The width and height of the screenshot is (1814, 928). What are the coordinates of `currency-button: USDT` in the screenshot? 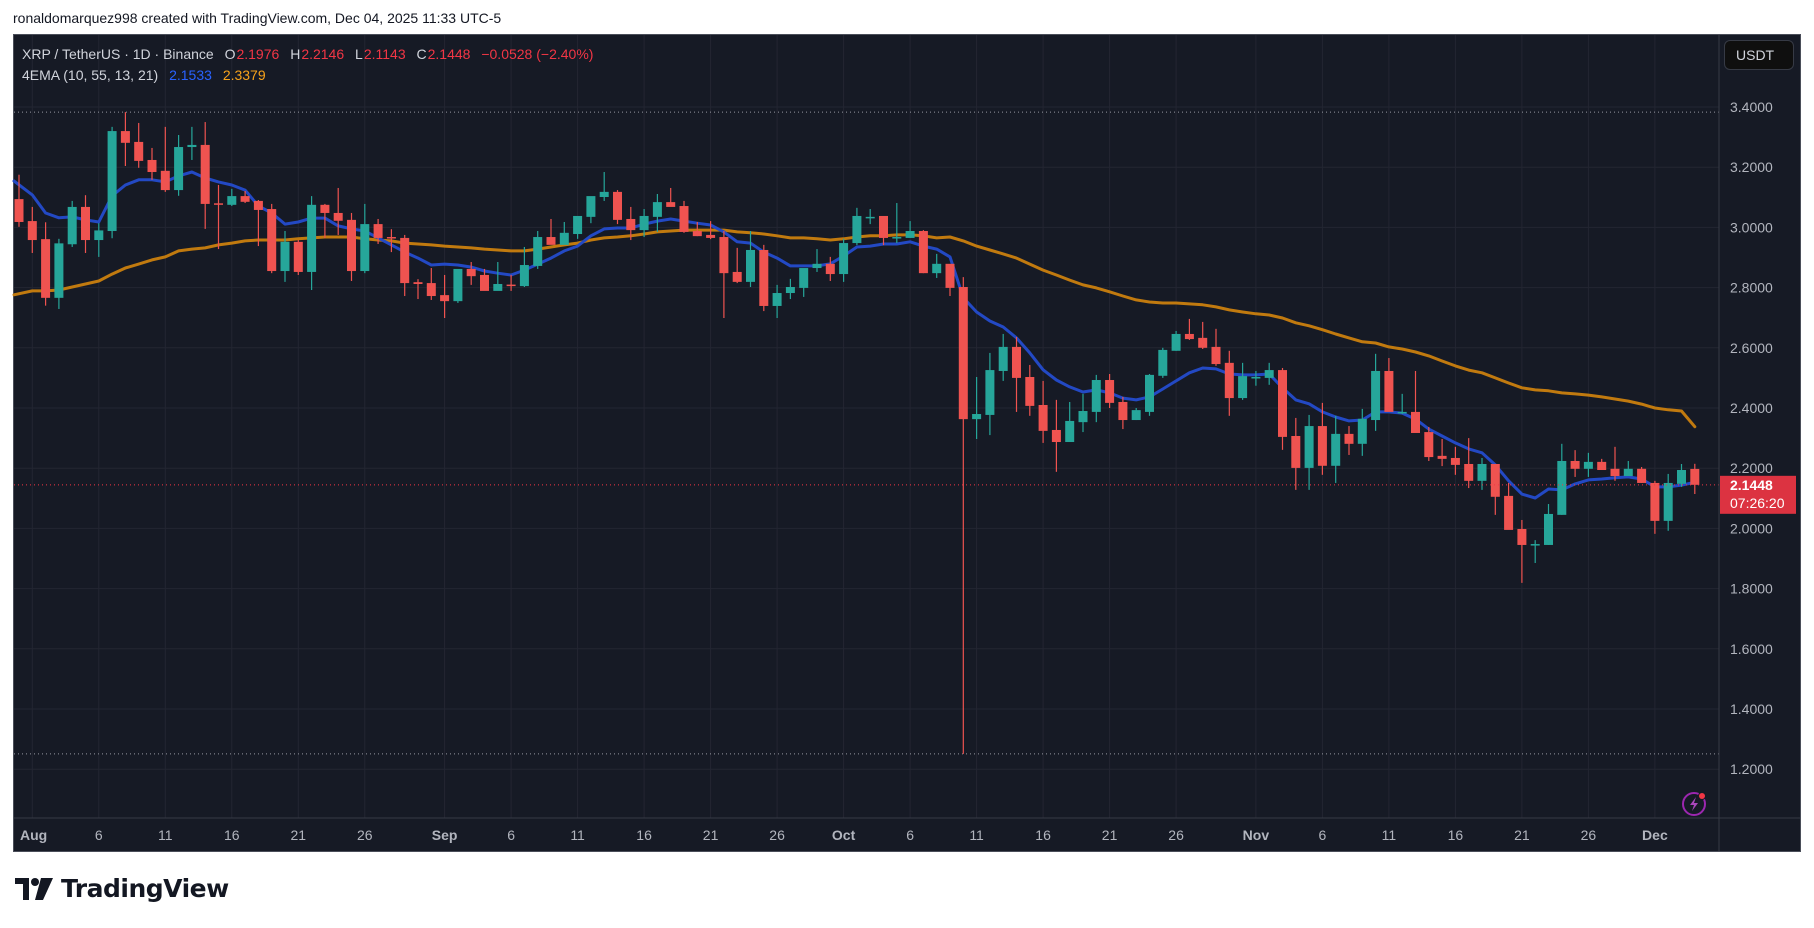 It's located at (1759, 55).